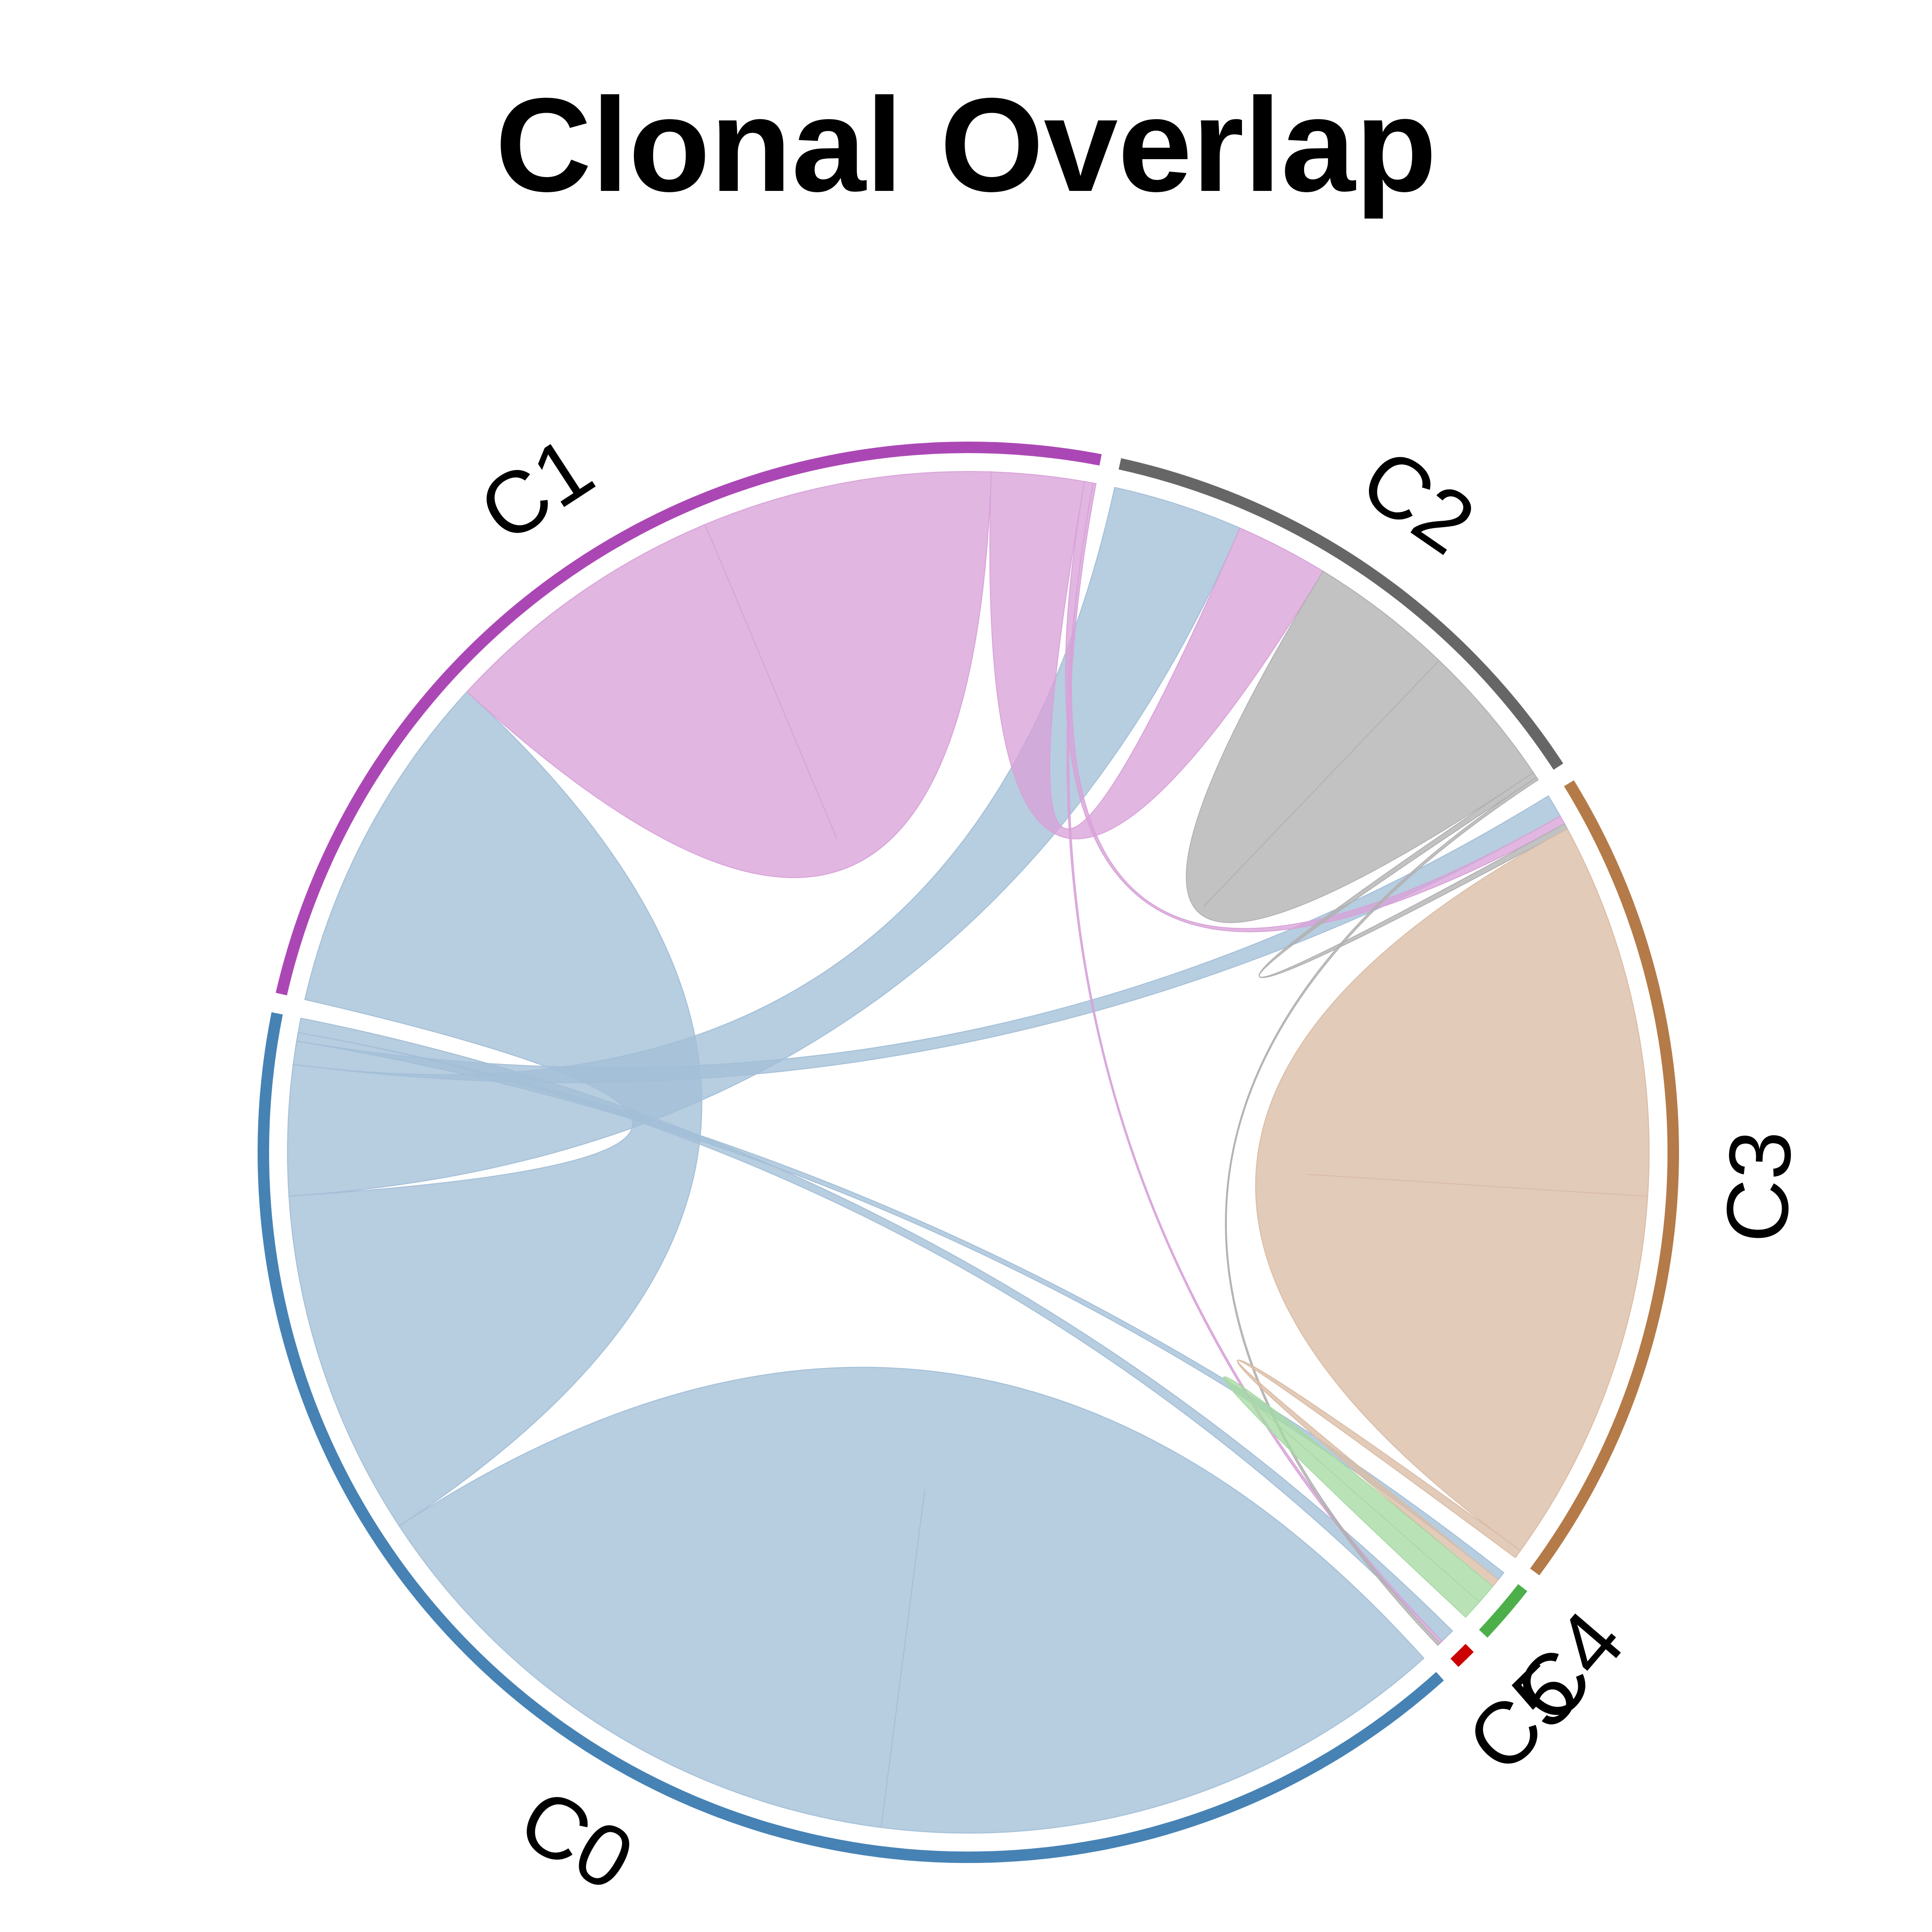  What do you see at coordinates (729, 674) in the screenshot?
I see `ribbon-c1-c1` at bounding box center [729, 674].